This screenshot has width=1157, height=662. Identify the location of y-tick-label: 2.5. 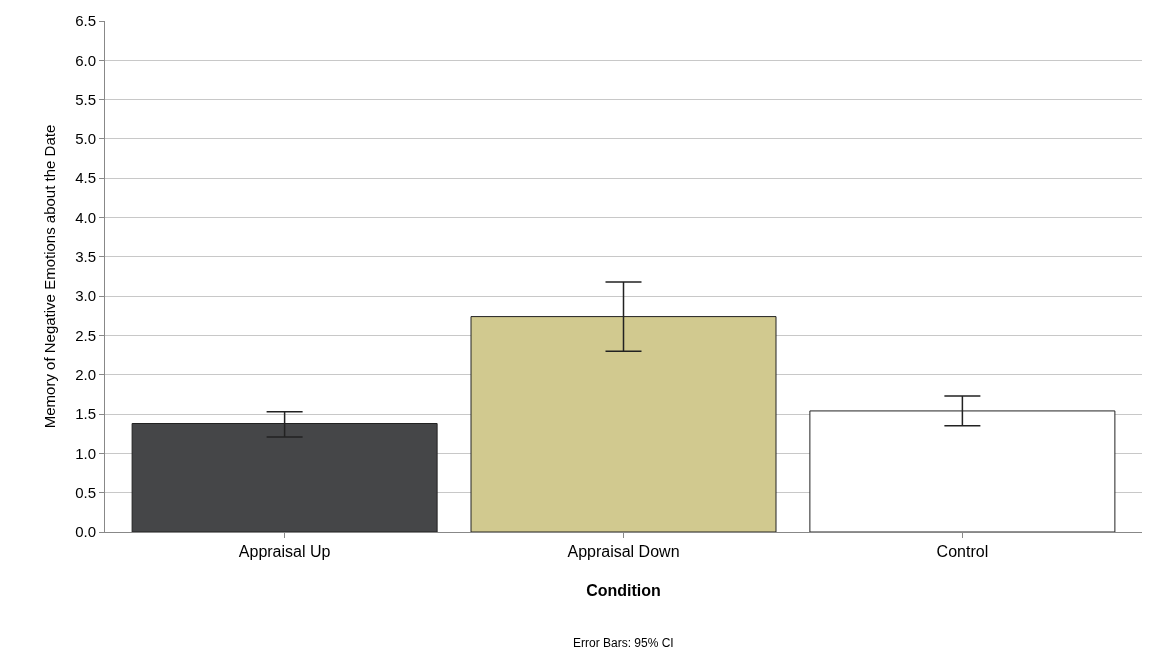
(85, 335).